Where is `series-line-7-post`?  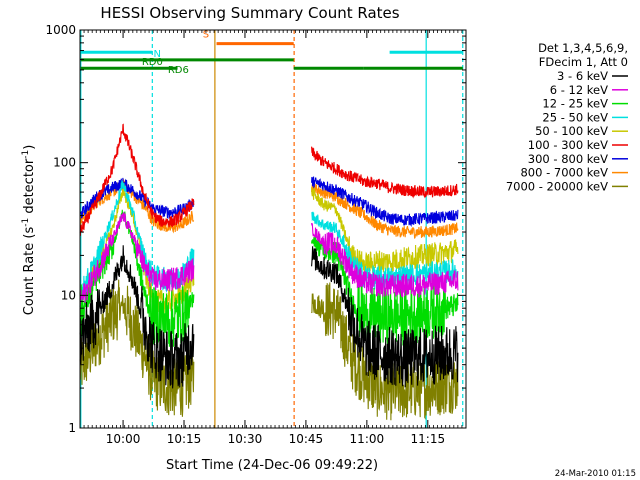
series-line-7-post is located at coordinates (385, 211).